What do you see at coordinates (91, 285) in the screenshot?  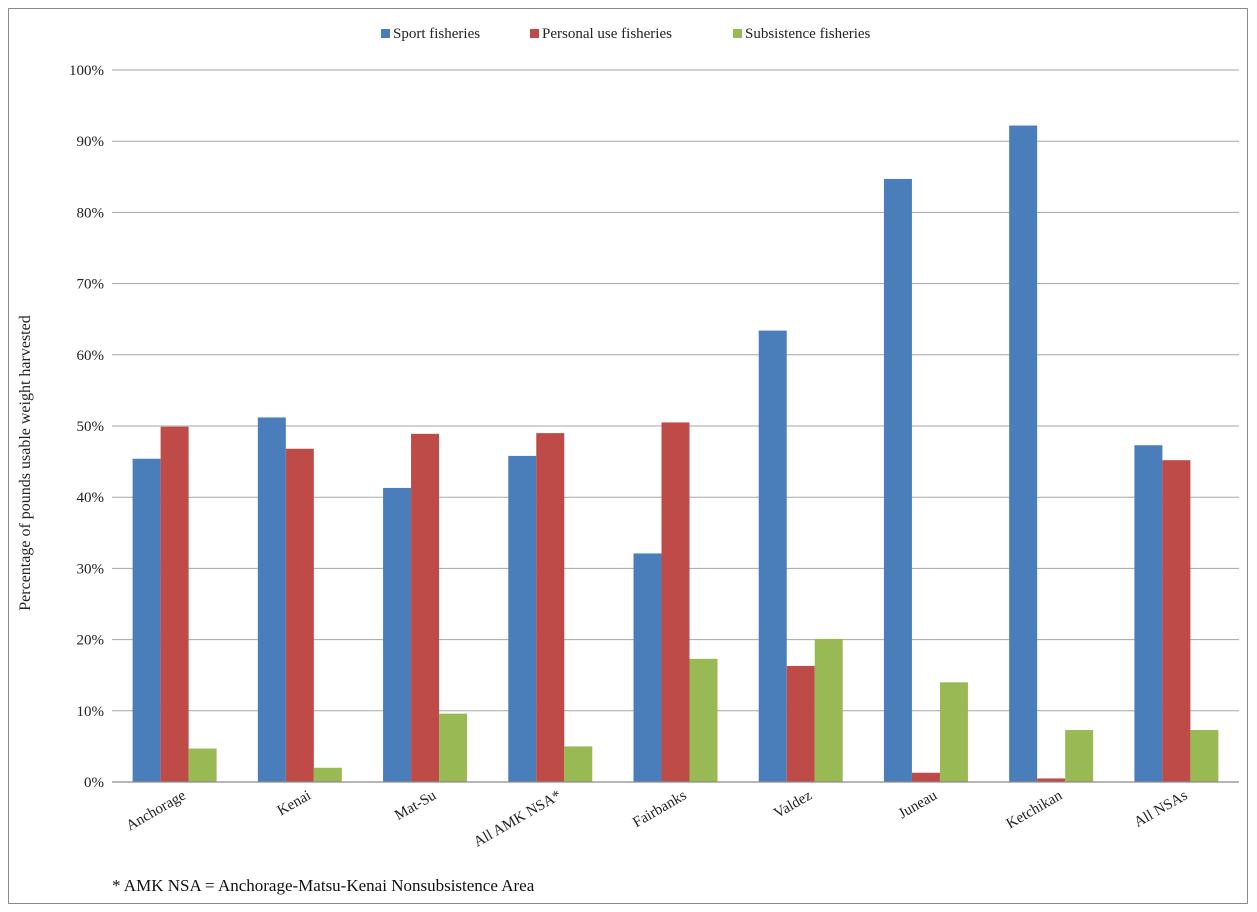 I see `y-tick-label: 70%` at bounding box center [91, 285].